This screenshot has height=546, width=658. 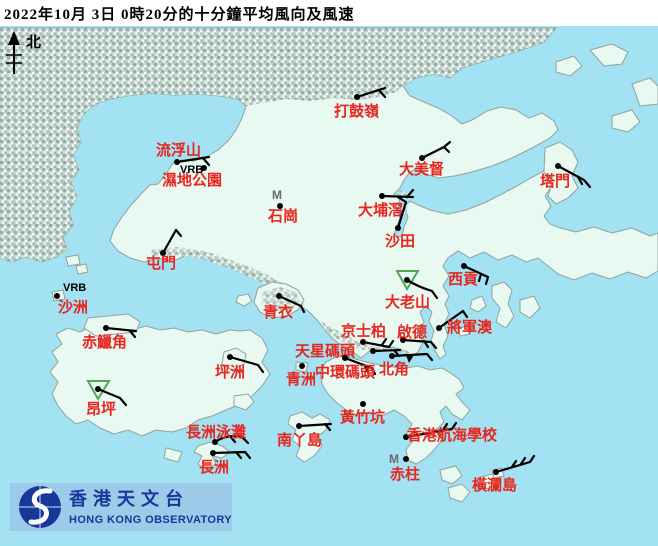 What do you see at coordinates (128, 498) in the screenshot?
I see `logo-text-chinese: 香港天文台` at bounding box center [128, 498].